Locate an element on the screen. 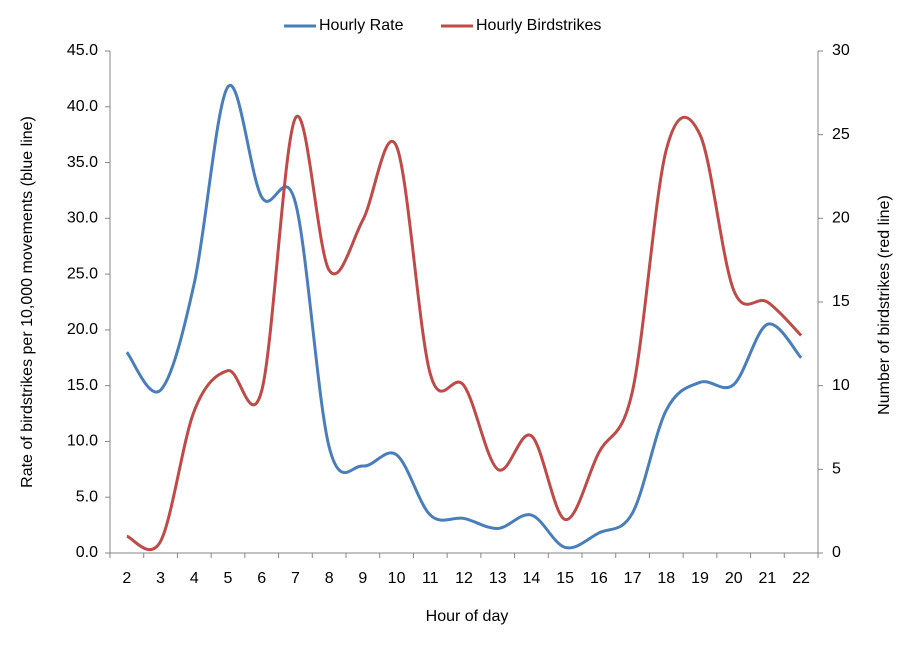  x-tick-label: 19 is located at coordinates (700, 578).